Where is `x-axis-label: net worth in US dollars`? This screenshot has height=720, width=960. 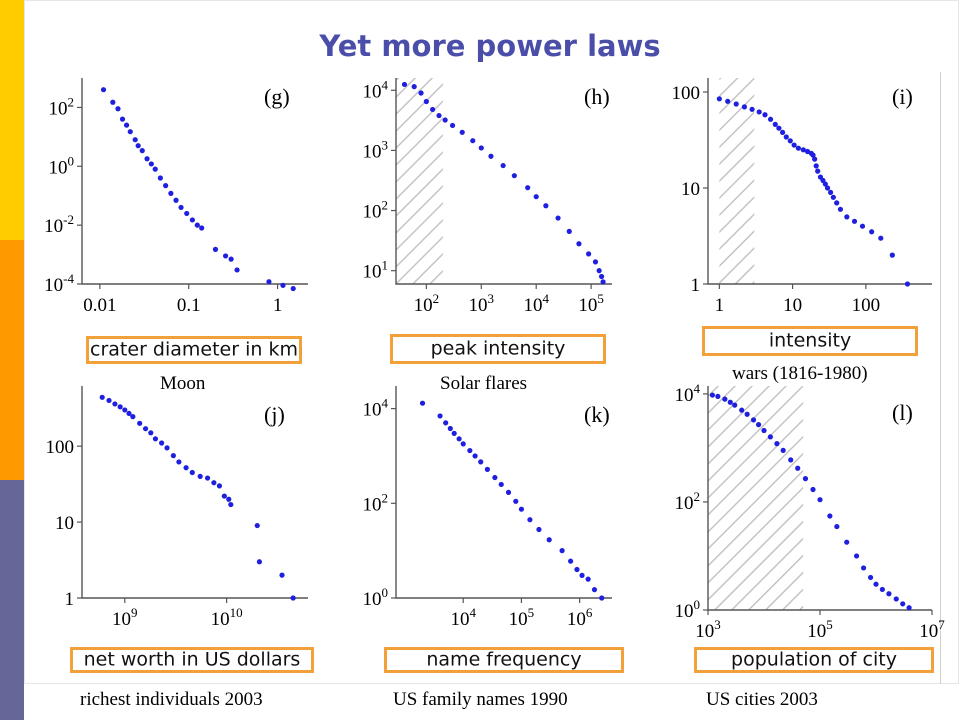 x-axis-label: net worth in US dollars is located at coordinates (192, 659).